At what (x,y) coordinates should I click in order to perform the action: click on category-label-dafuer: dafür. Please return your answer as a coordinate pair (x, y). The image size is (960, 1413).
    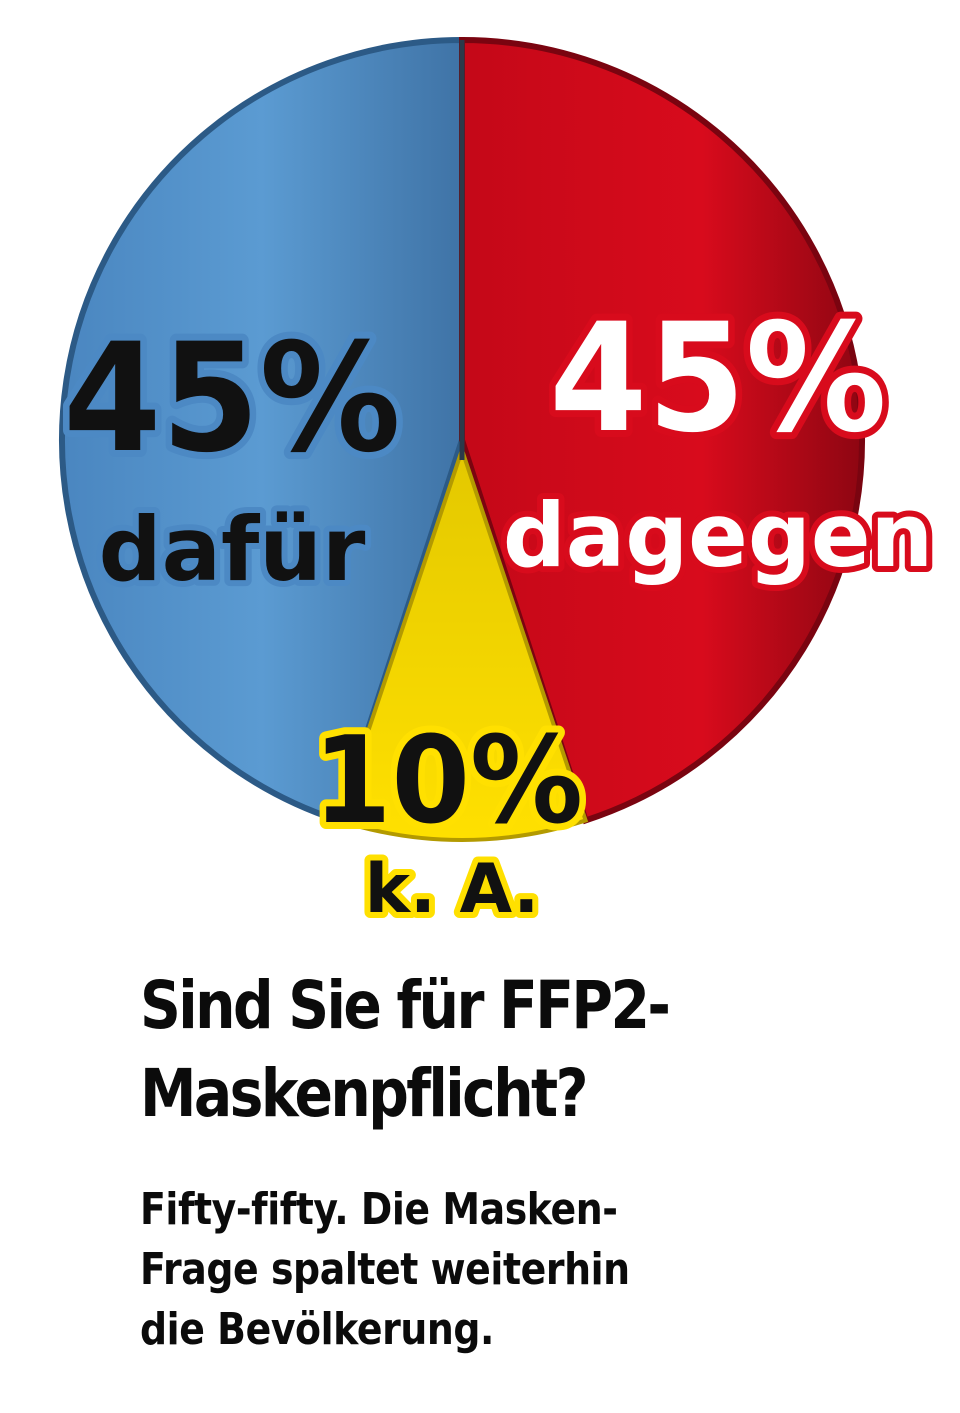
    Looking at the image, I should click on (232, 549).